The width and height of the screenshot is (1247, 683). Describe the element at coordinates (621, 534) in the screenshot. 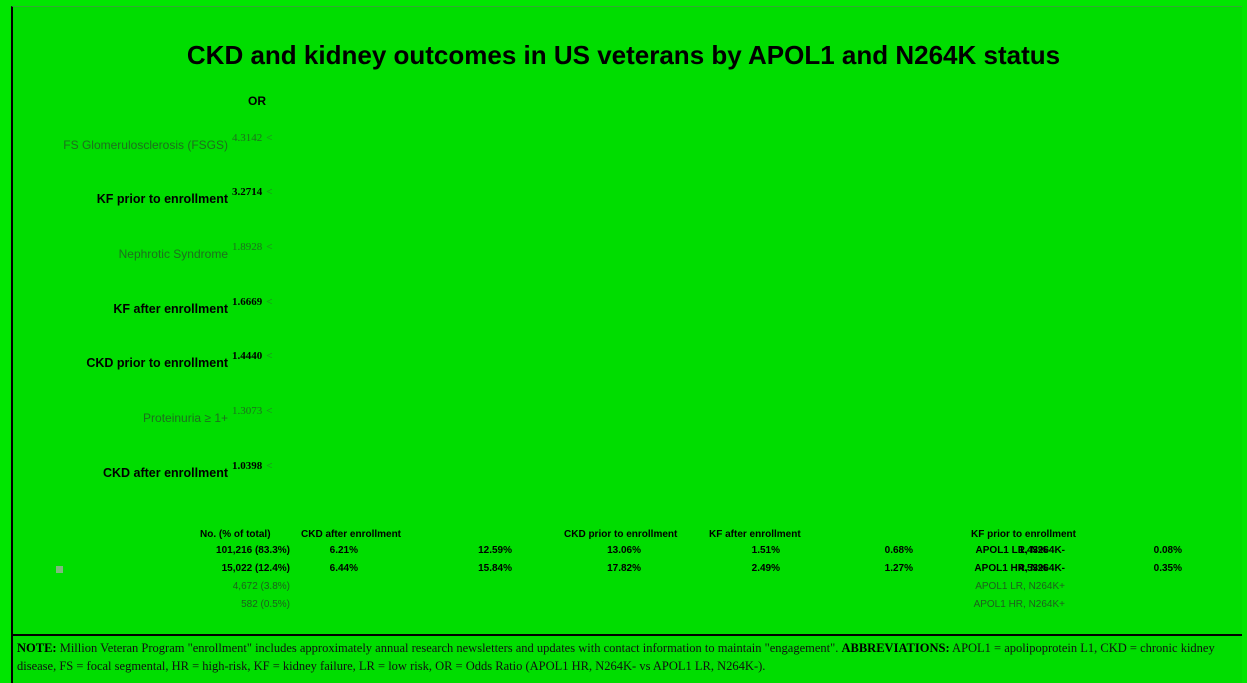

I see `header-ckd-prior: CKD prior to enrollment` at that location.